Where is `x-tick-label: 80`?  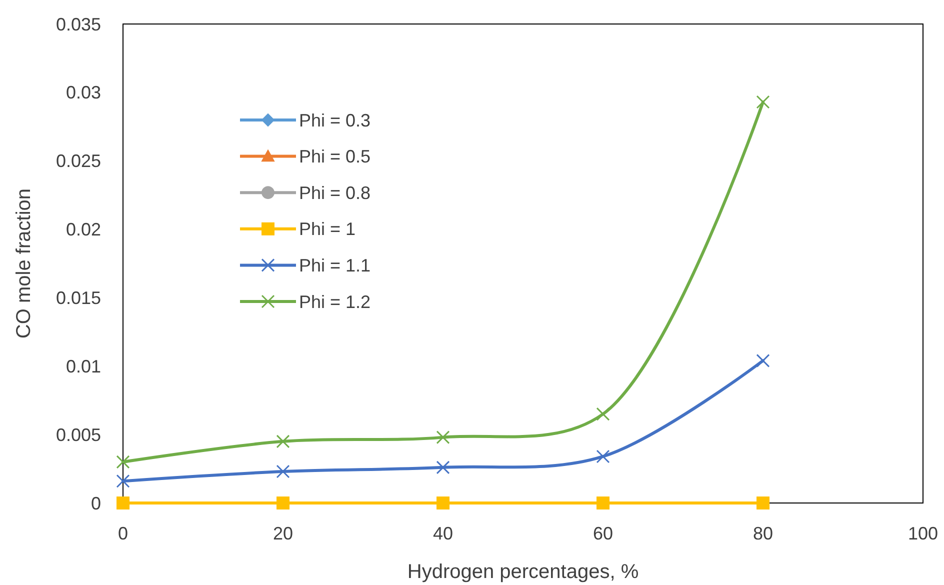
x-tick-label: 80 is located at coordinates (763, 533).